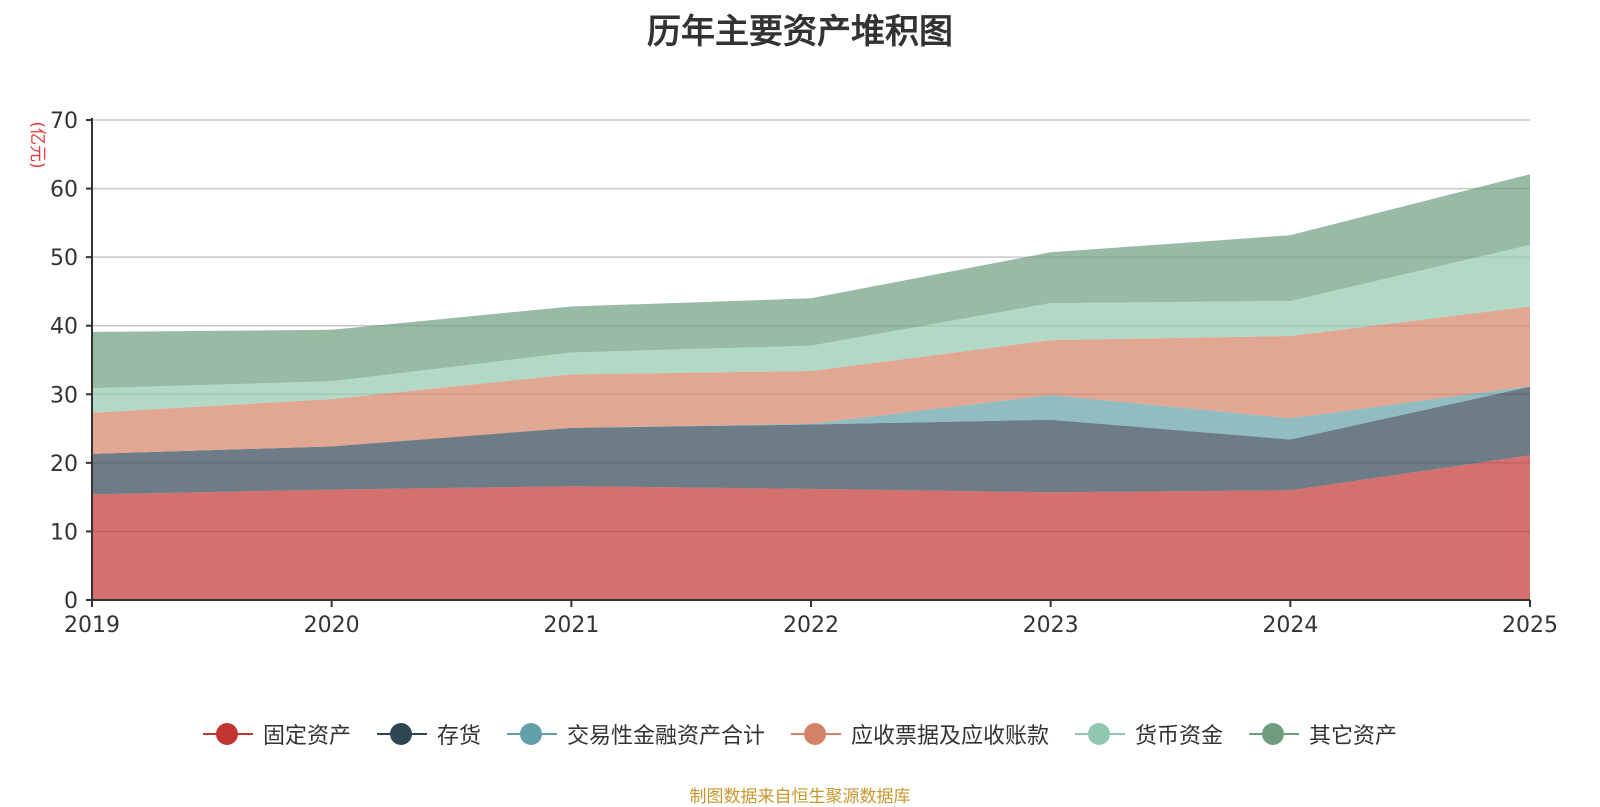  What do you see at coordinates (1179, 736) in the screenshot?
I see `legend-label: 货币资金` at bounding box center [1179, 736].